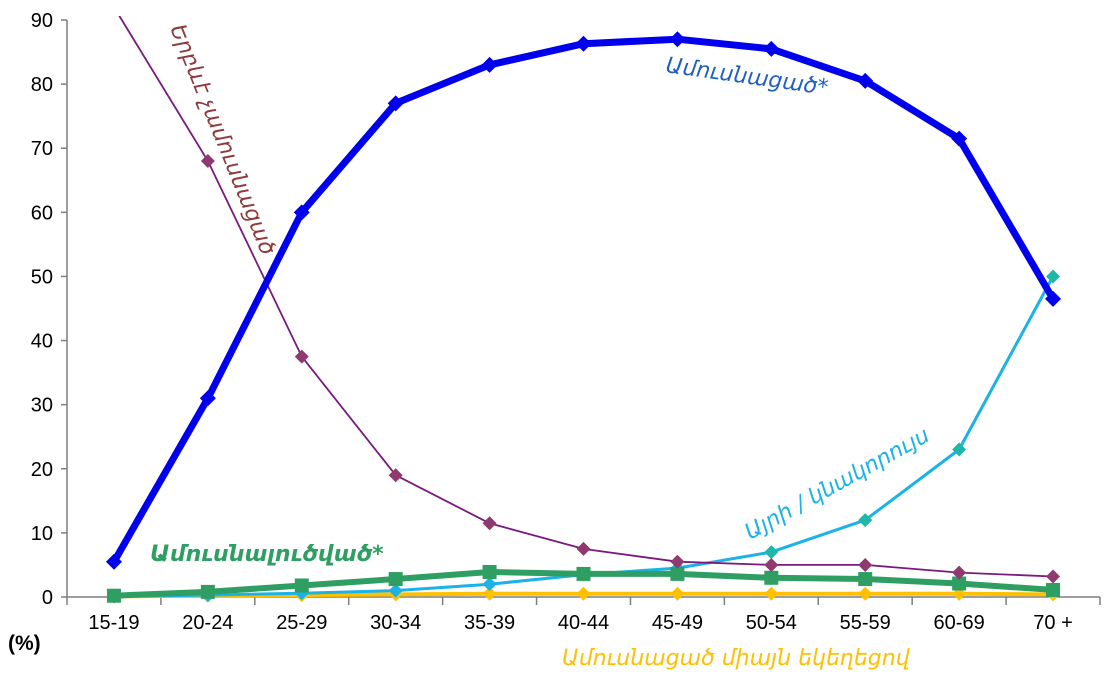 Image resolution: width=1113 pixels, height=677 pixels. What do you see at coordinates (207, 623) in the screenshot?
I see `x-tick-label: 20-24` at bounding box center [207, 623].